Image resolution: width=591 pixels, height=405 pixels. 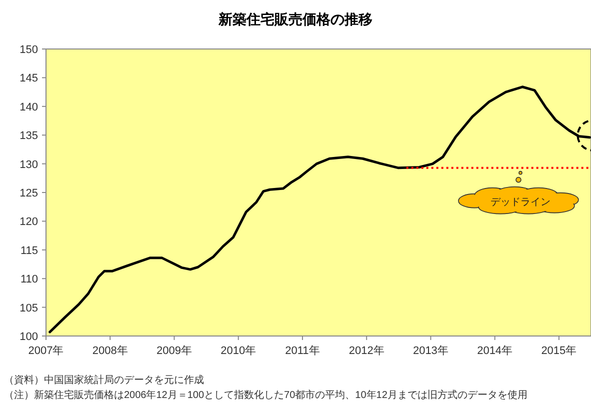 I want to click on x-tick-label: 2012年, so click(x=366, y=351).